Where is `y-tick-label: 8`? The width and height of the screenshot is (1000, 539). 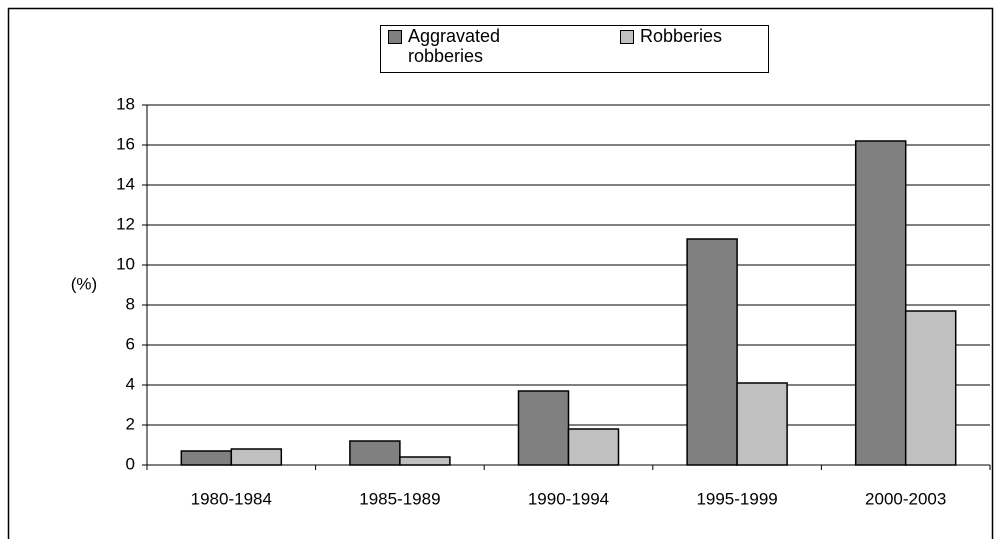
y-tick-label: 8 is located at coordinates (130, 303).